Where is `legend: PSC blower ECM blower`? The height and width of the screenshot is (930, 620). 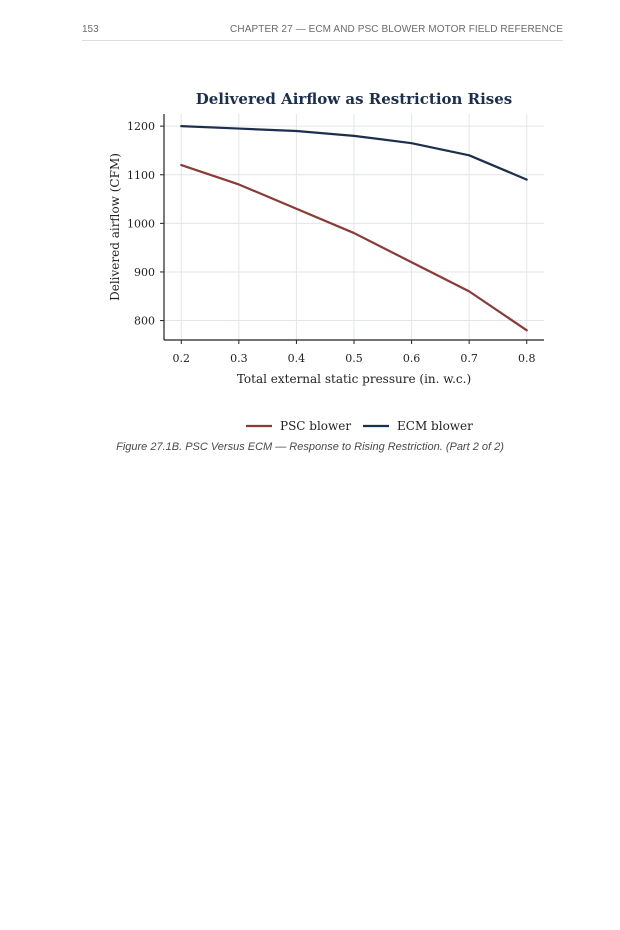
legend: PSC blower ECM blower is located at coordinates (359, 426).